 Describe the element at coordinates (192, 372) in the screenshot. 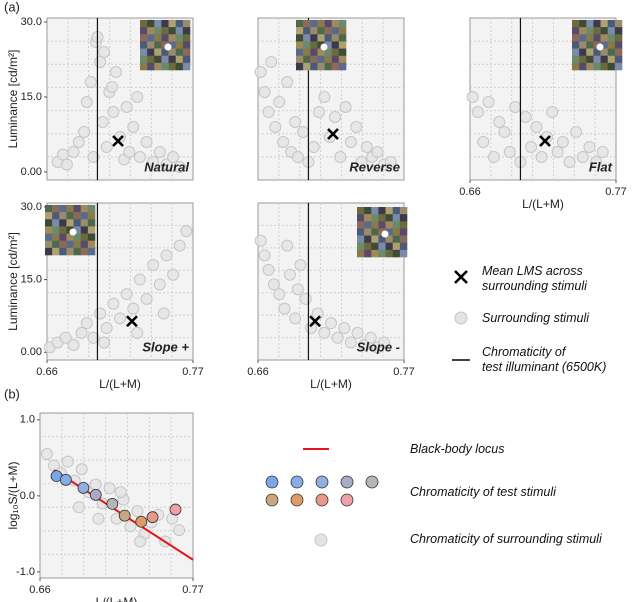

I see `x-tick-label: 0.77` at that location.